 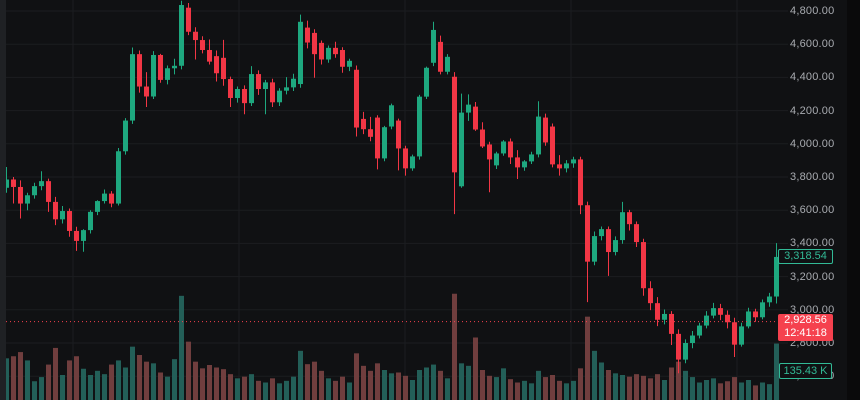 I want to click on price-tick-label: 3,400.00, so click(x=812, y=243).